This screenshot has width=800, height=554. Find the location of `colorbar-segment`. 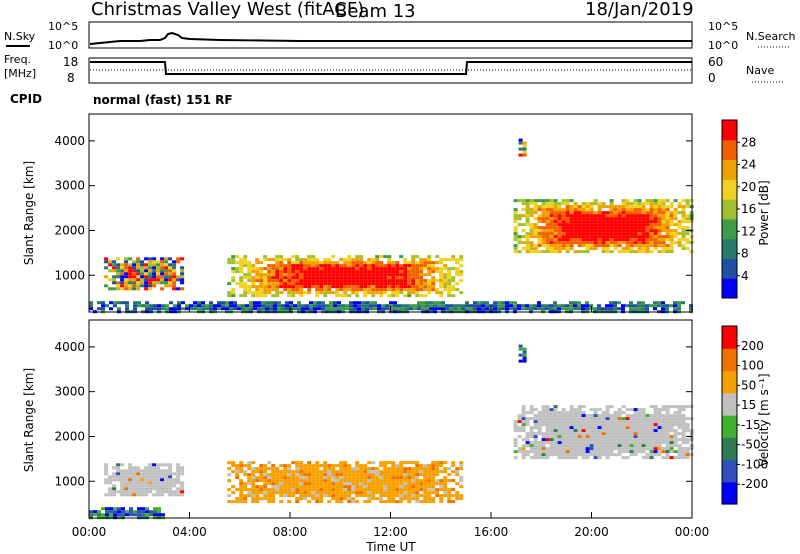

colorbar-segment is located at coordinates (729, 189).